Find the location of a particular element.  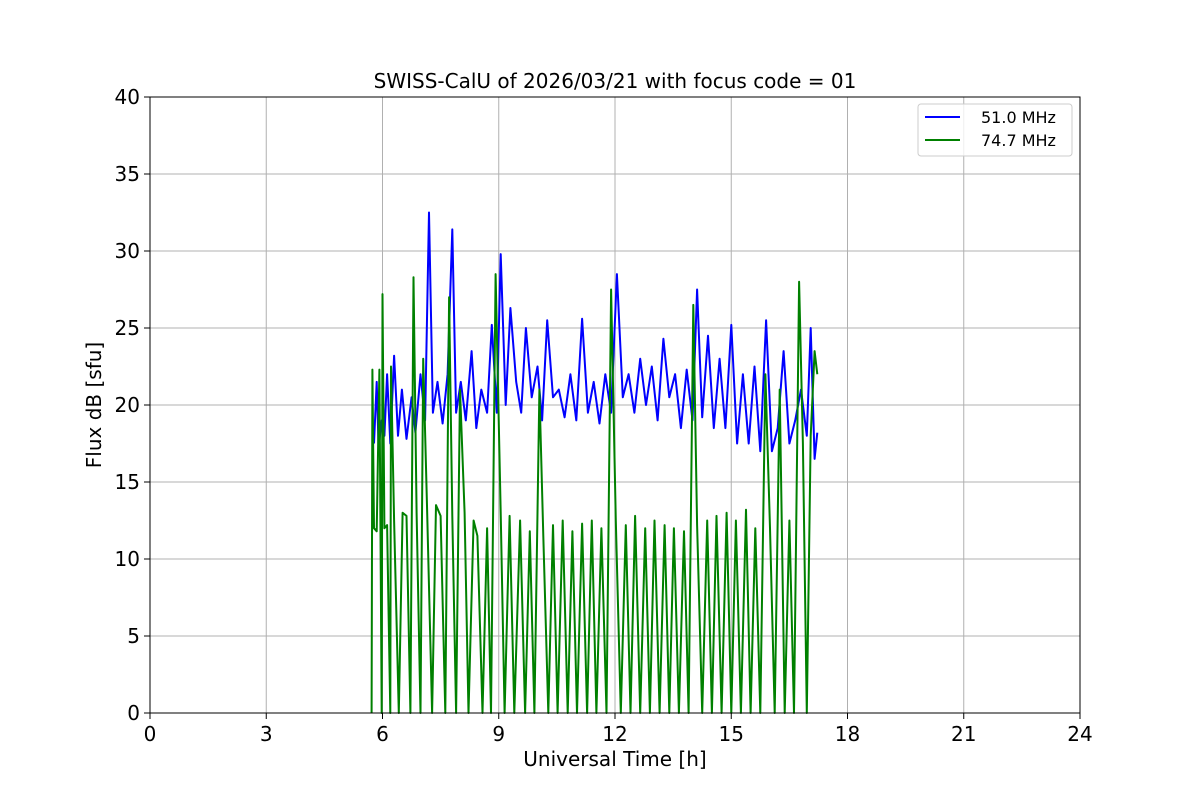

y-tick-label: 5 is located at coordinates (133, 636).